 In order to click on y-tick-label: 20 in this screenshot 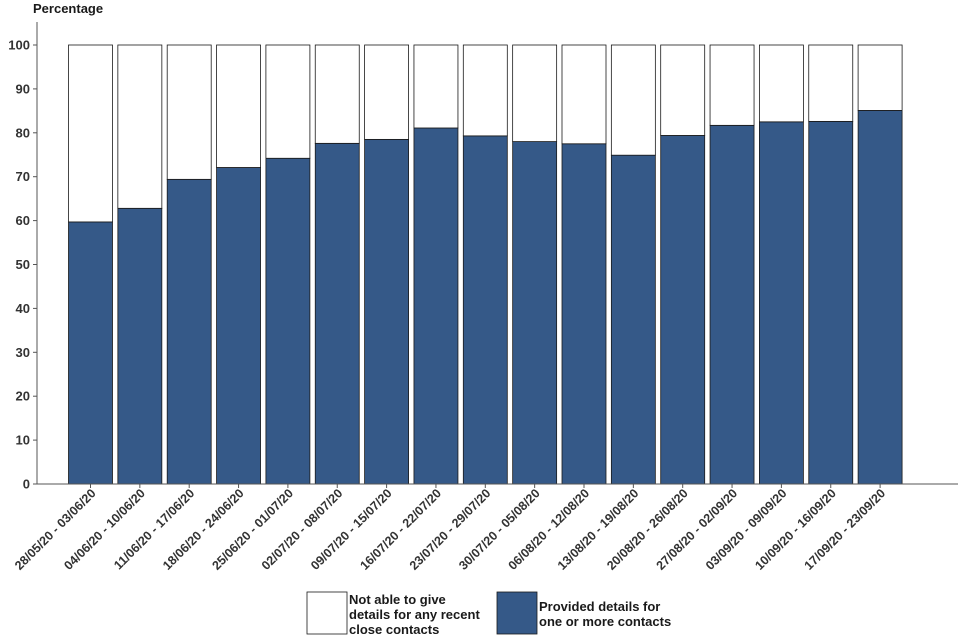, I will do `click(23, 396)`.